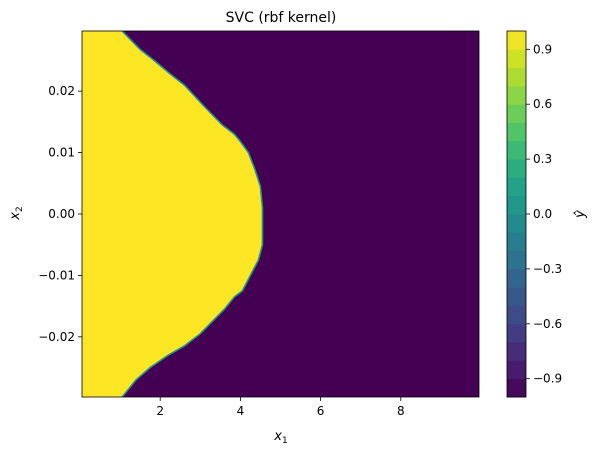  Describe the element at coordinates (15, 216) in the screenshot. I see `y-axis-label-main: x` at that location.